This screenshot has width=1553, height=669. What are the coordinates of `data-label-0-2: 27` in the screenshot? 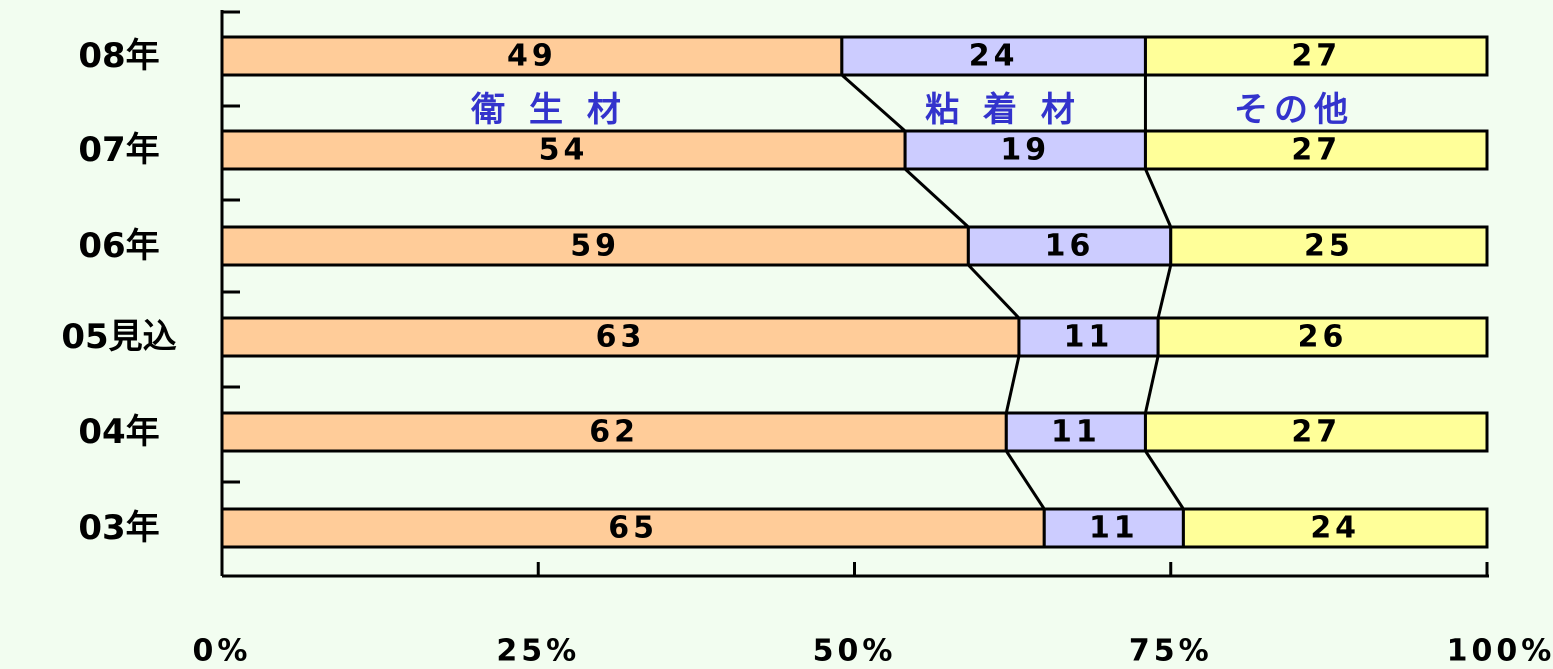 It's located at (1316, 56).